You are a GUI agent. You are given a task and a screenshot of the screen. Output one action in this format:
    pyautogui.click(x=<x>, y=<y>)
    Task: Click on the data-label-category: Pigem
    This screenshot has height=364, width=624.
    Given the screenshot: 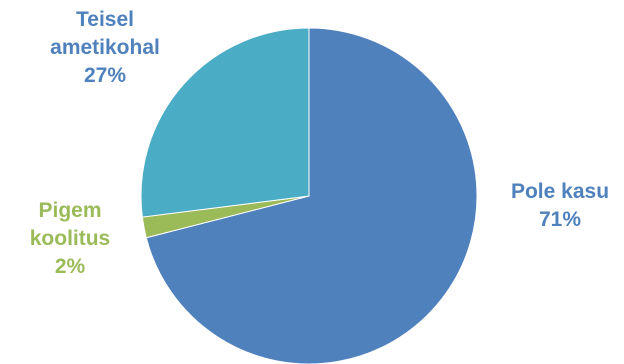 What is the action you would take?
    pyautogui.click(x=69, y=210)
    